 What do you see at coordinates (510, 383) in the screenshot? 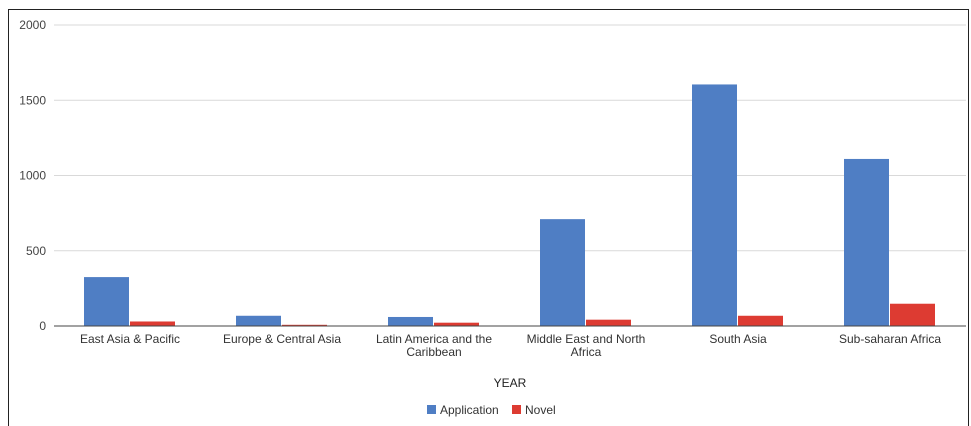
I see `x-axis-title: YEAR` at bounding box center [510, 383].